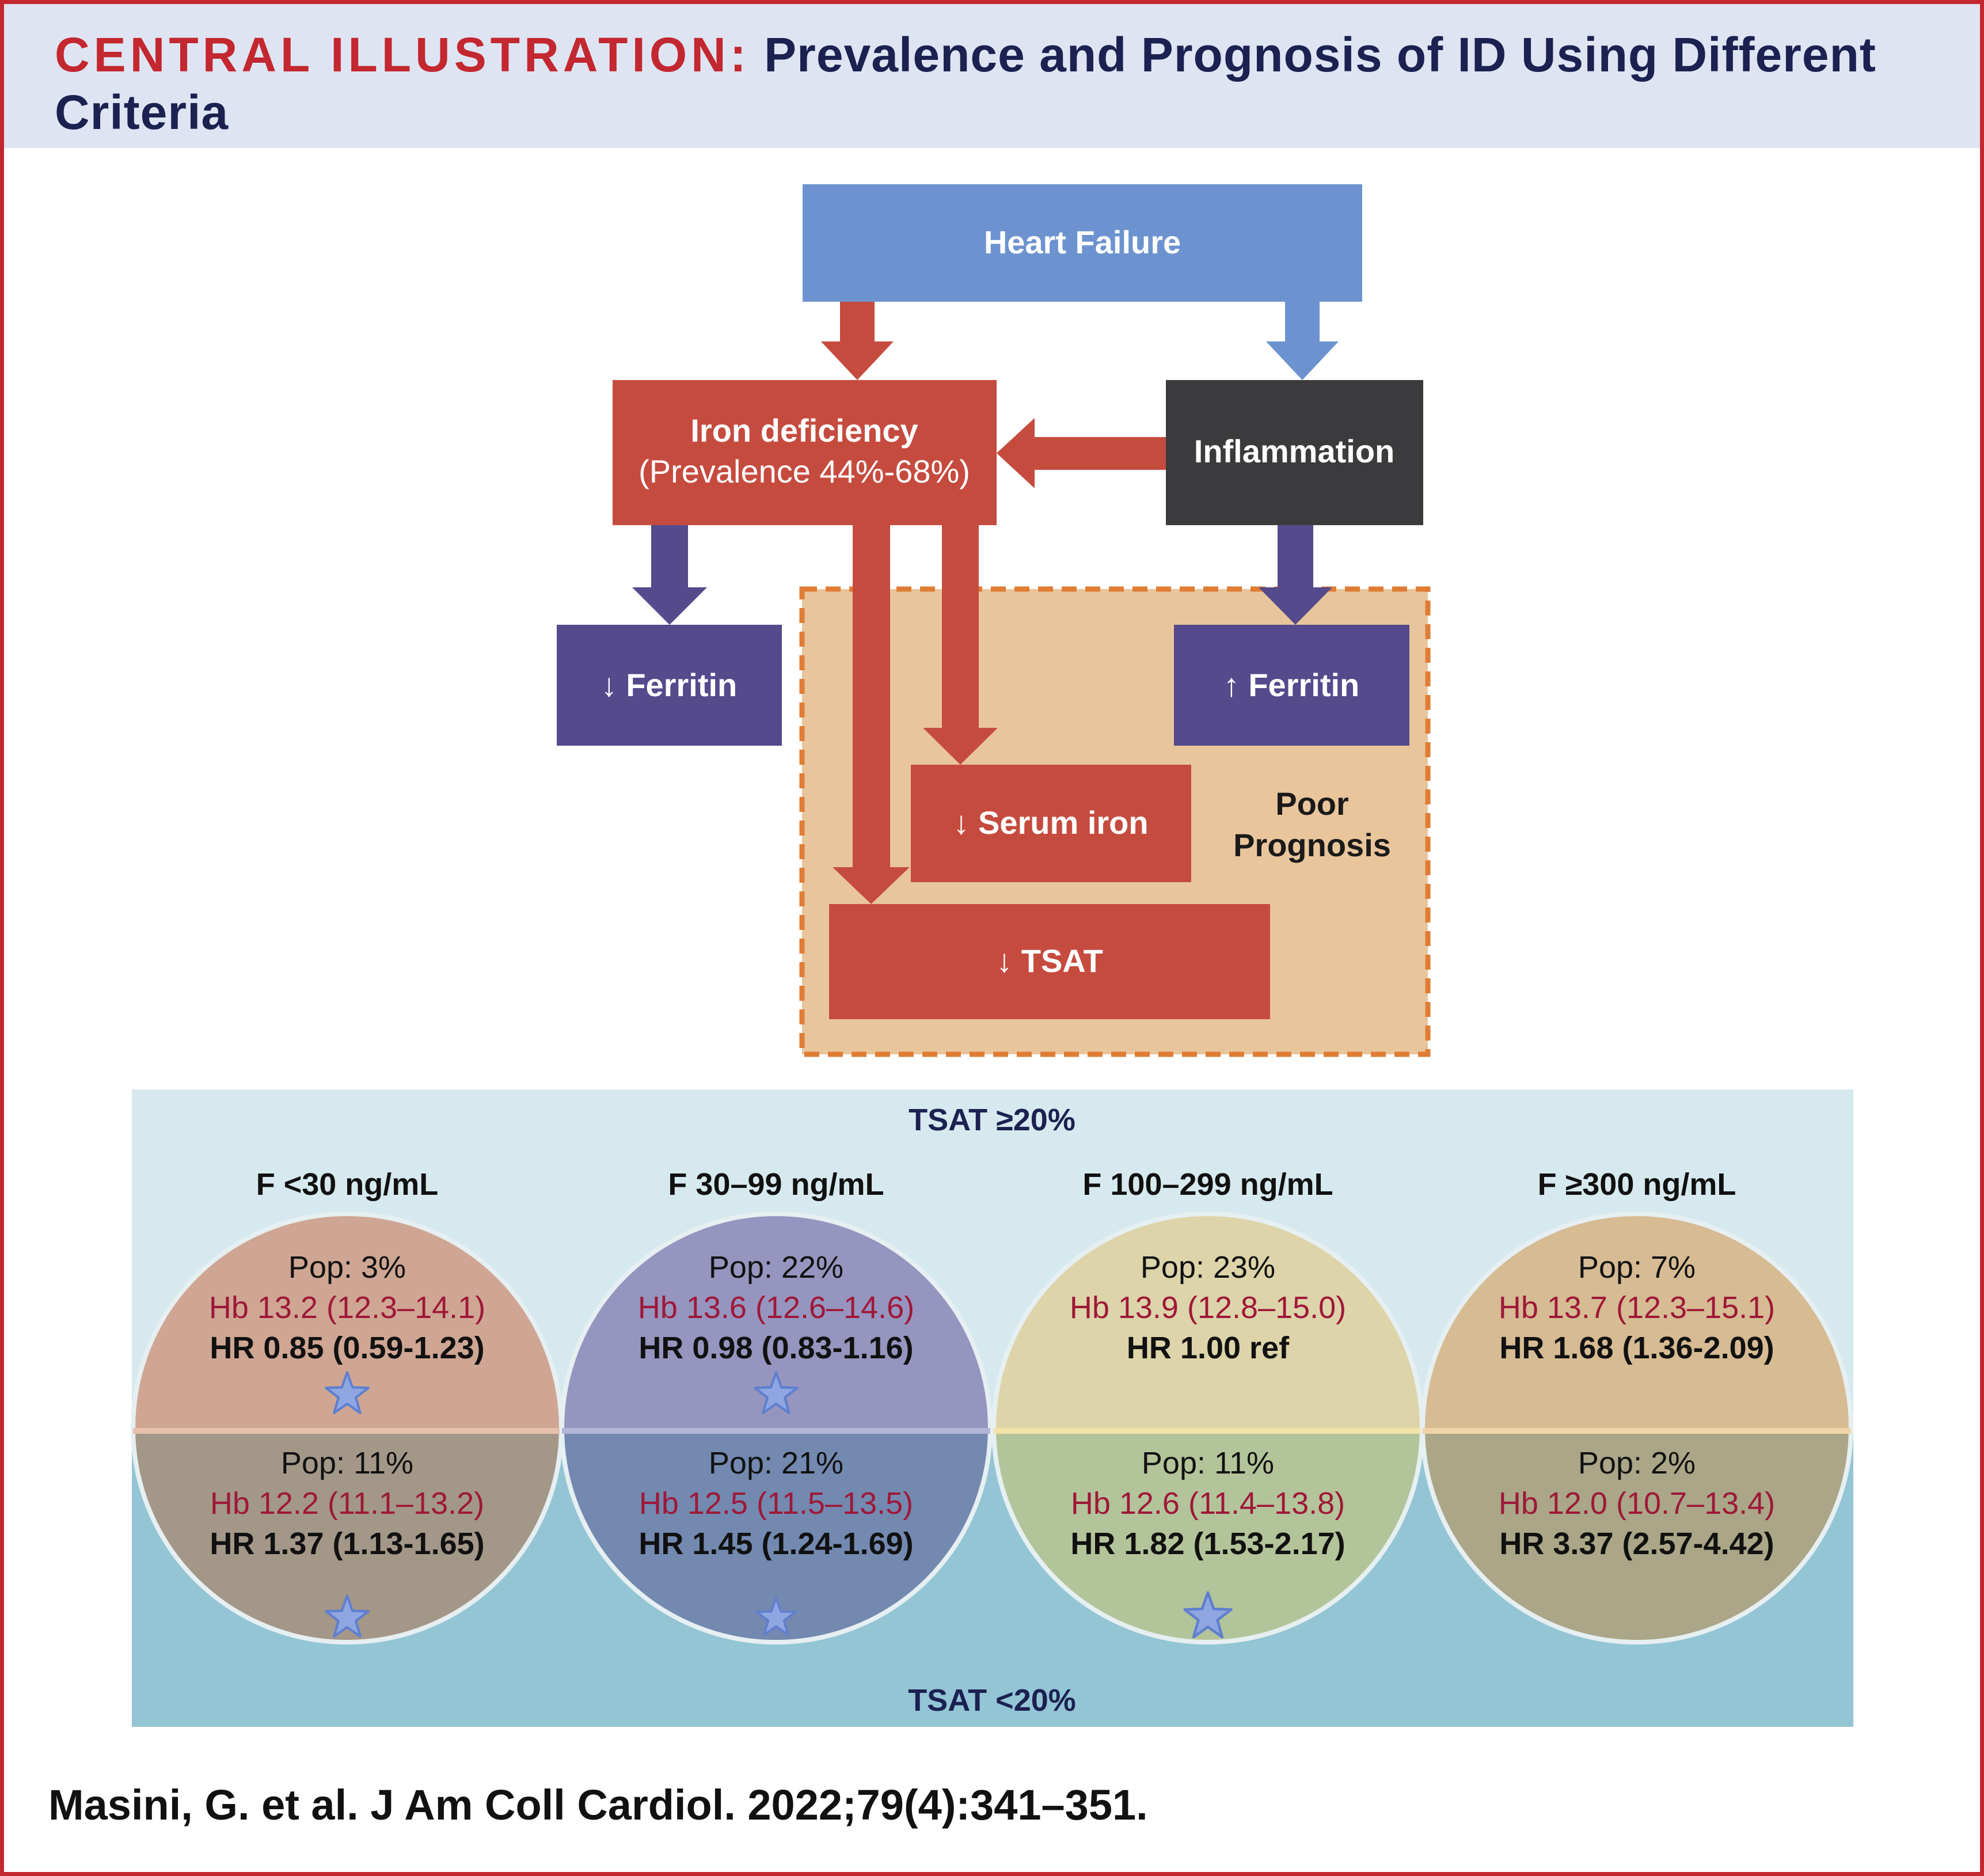  I want to click on heart-failure-label: Heart Failure, so click(1082, 242).